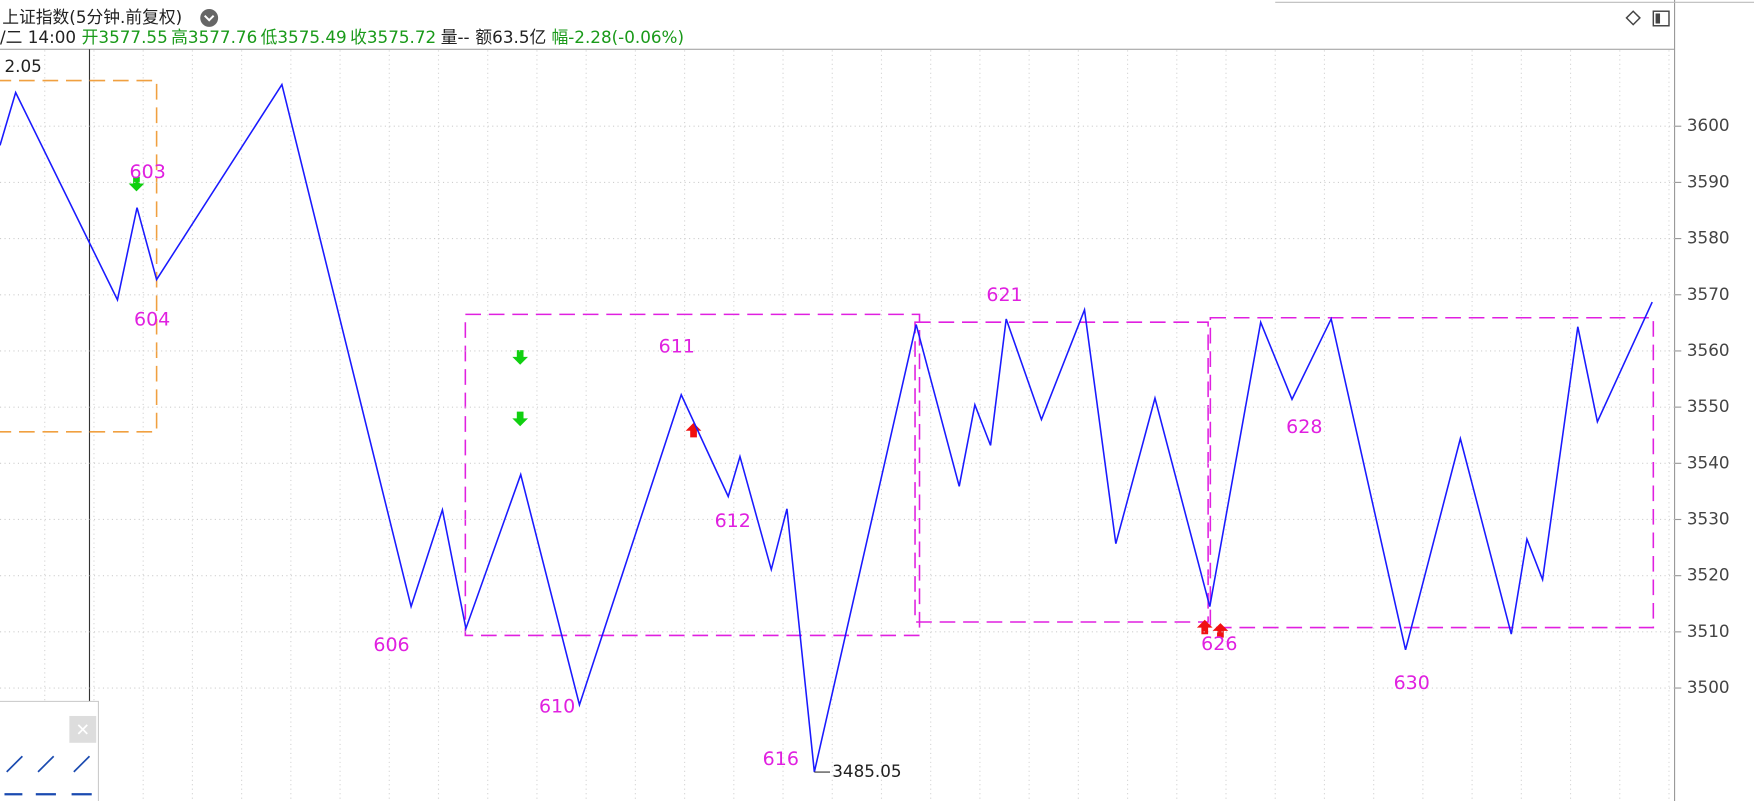 This screenshot has height=801, width=1754. What do you see at coordinates (677, 346) in the screenshot?
I see `pivot-label: 611` at bounding box center [677, 346].